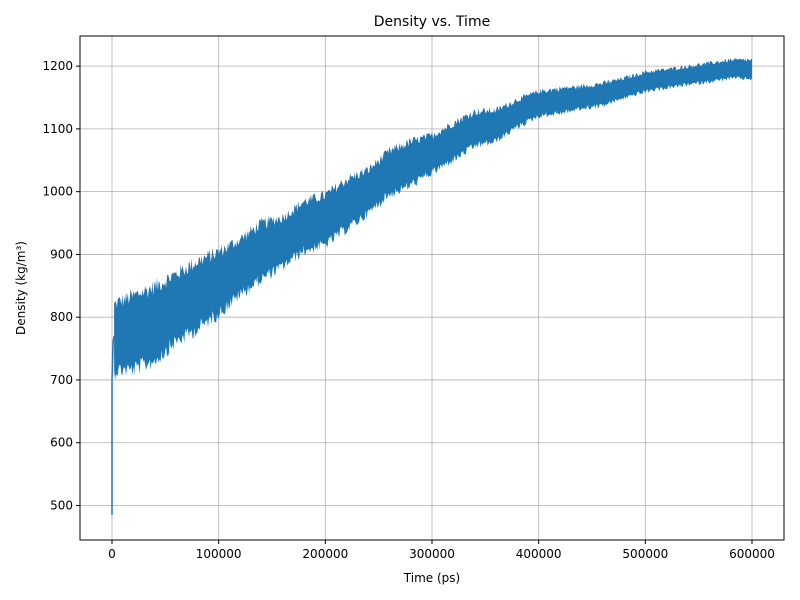 The image size is (800, 600). What do you see at coordinates (57, 66) in the screenshot?
I see `y-tick-label: 1200` at bounding box center [57, 66].